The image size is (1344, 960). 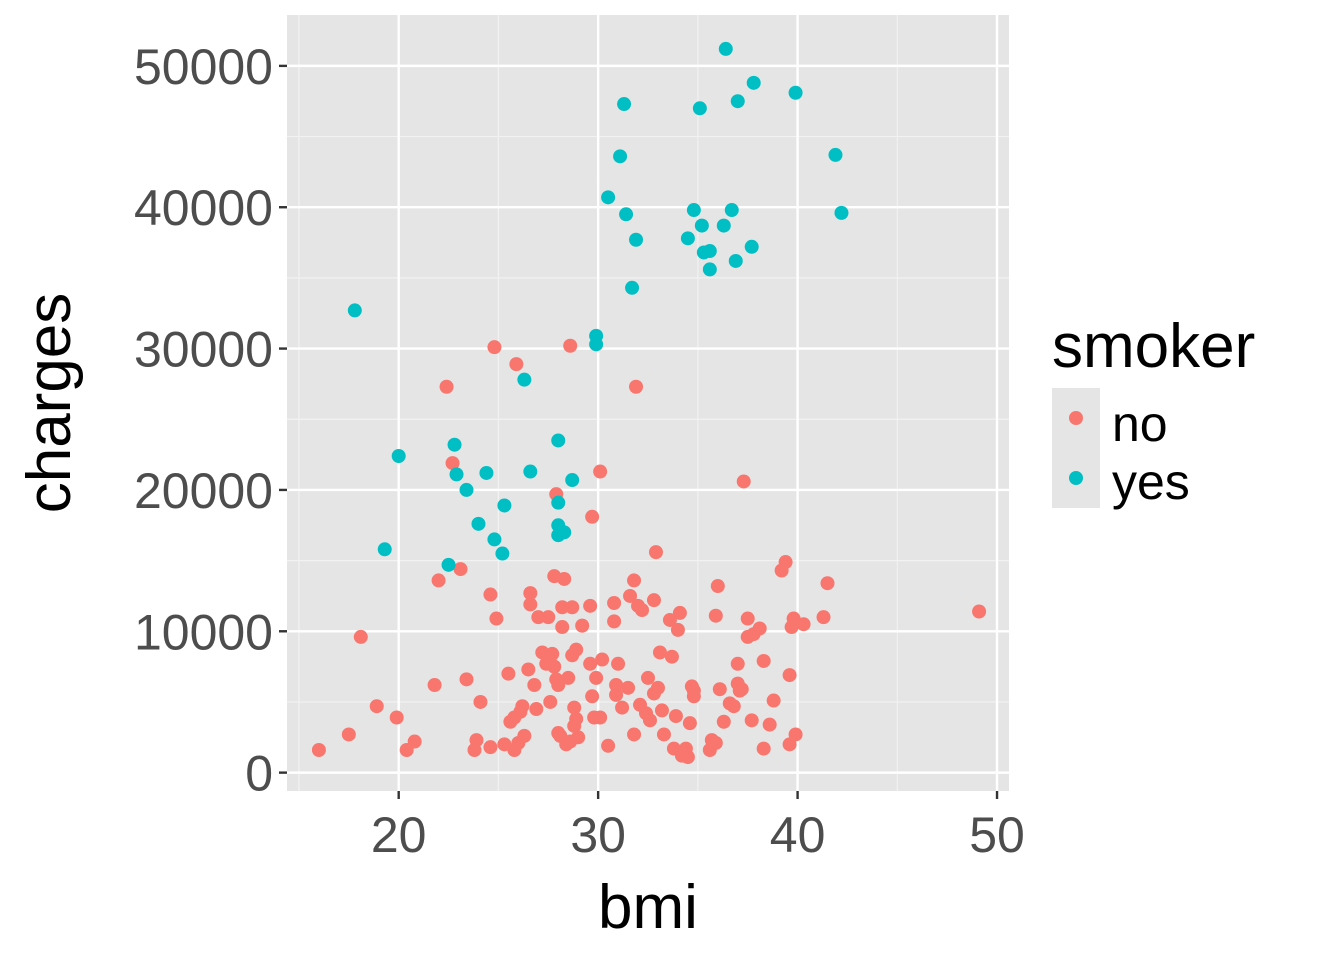 What do you see at coordinates (399, 835) in the screenshot?
I see `x-tick-label: 20` at bounding box center [399, 835].